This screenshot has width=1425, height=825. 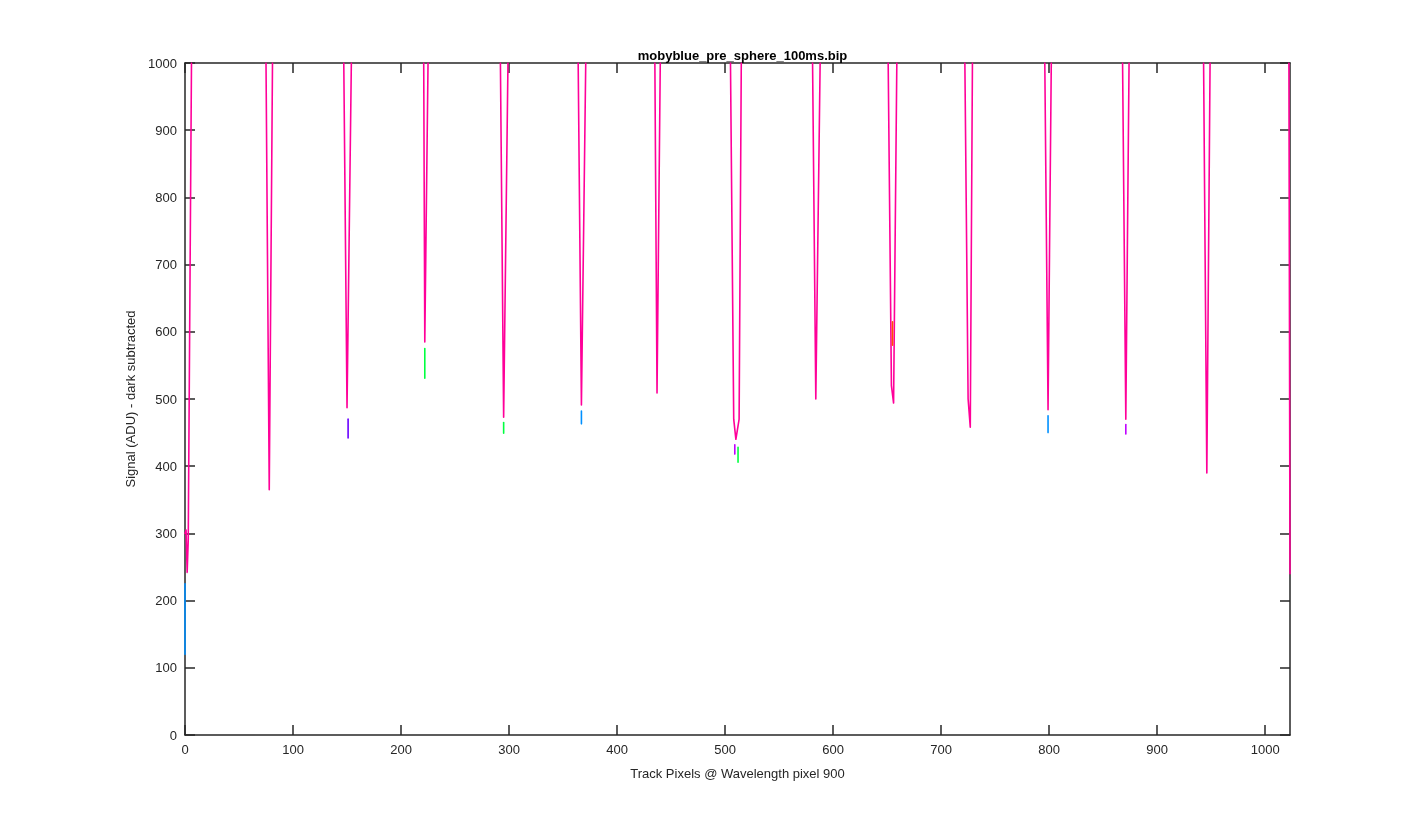 I want to click on x-tick-label: 900, so click(x=1157, y=749).